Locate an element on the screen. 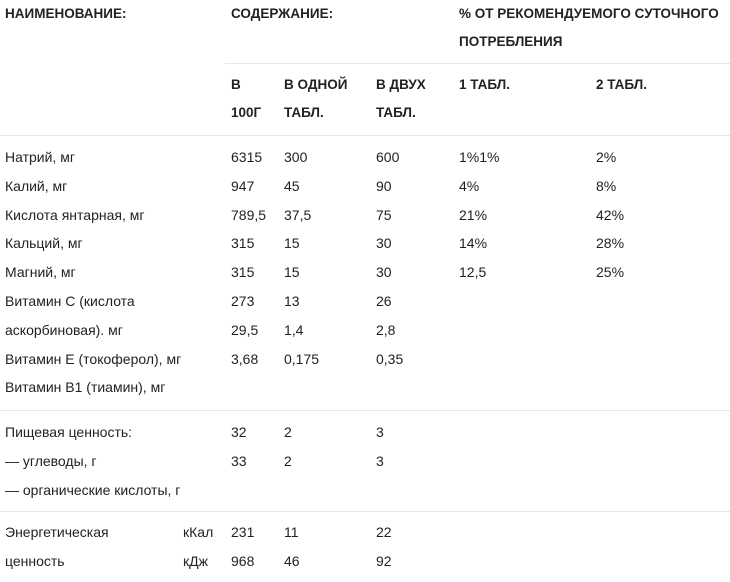 This screenshot has height=582, width=730. cell: 1,4 is located at coordinates (294, 329).